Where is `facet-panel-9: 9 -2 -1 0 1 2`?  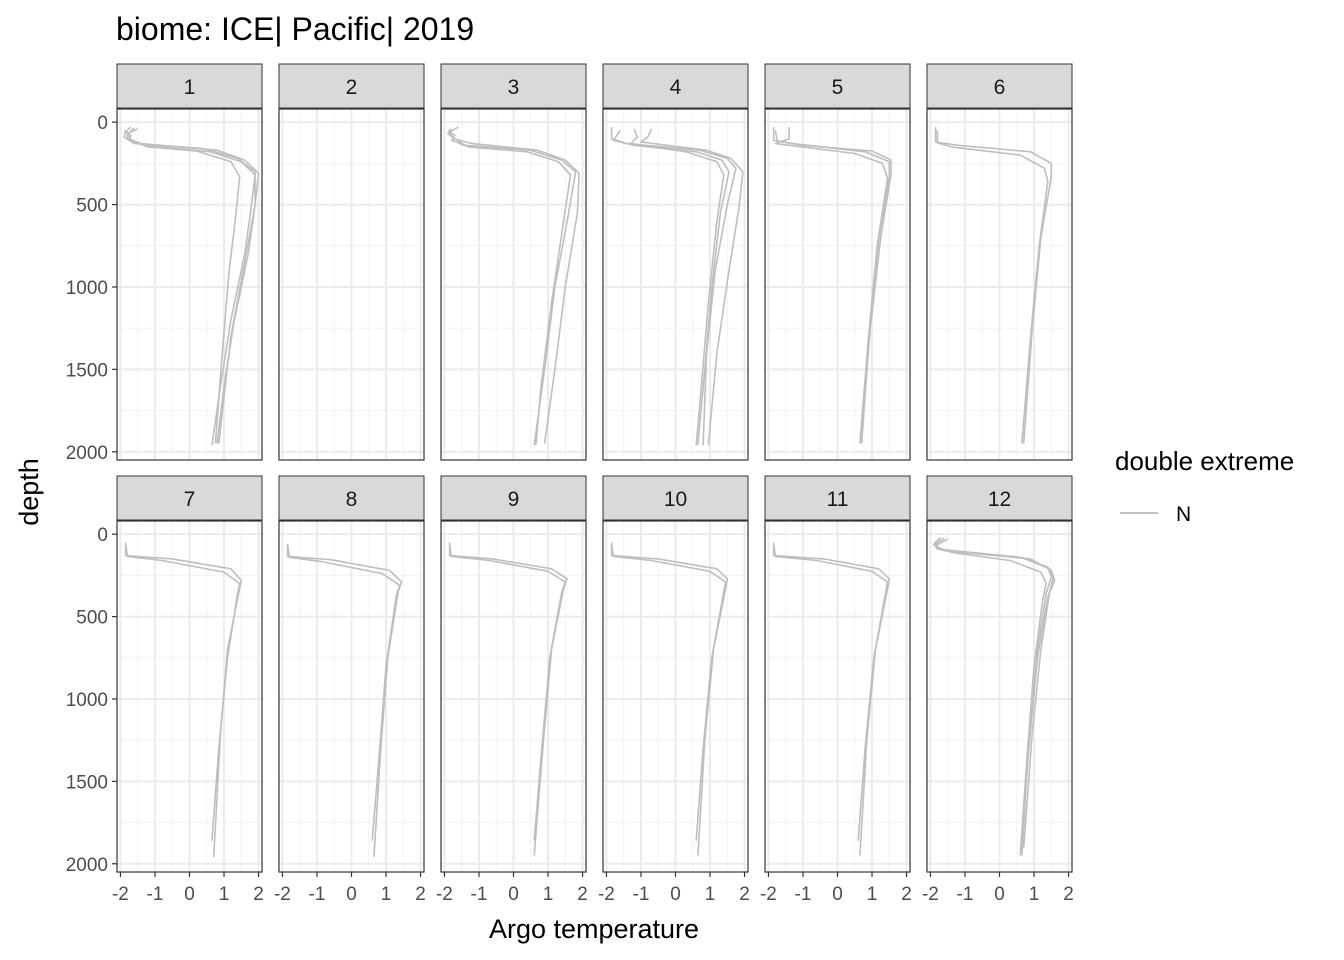 facet-panel-9: 9 -2 -1 0 1 2 is located at coordinates (512, 690).